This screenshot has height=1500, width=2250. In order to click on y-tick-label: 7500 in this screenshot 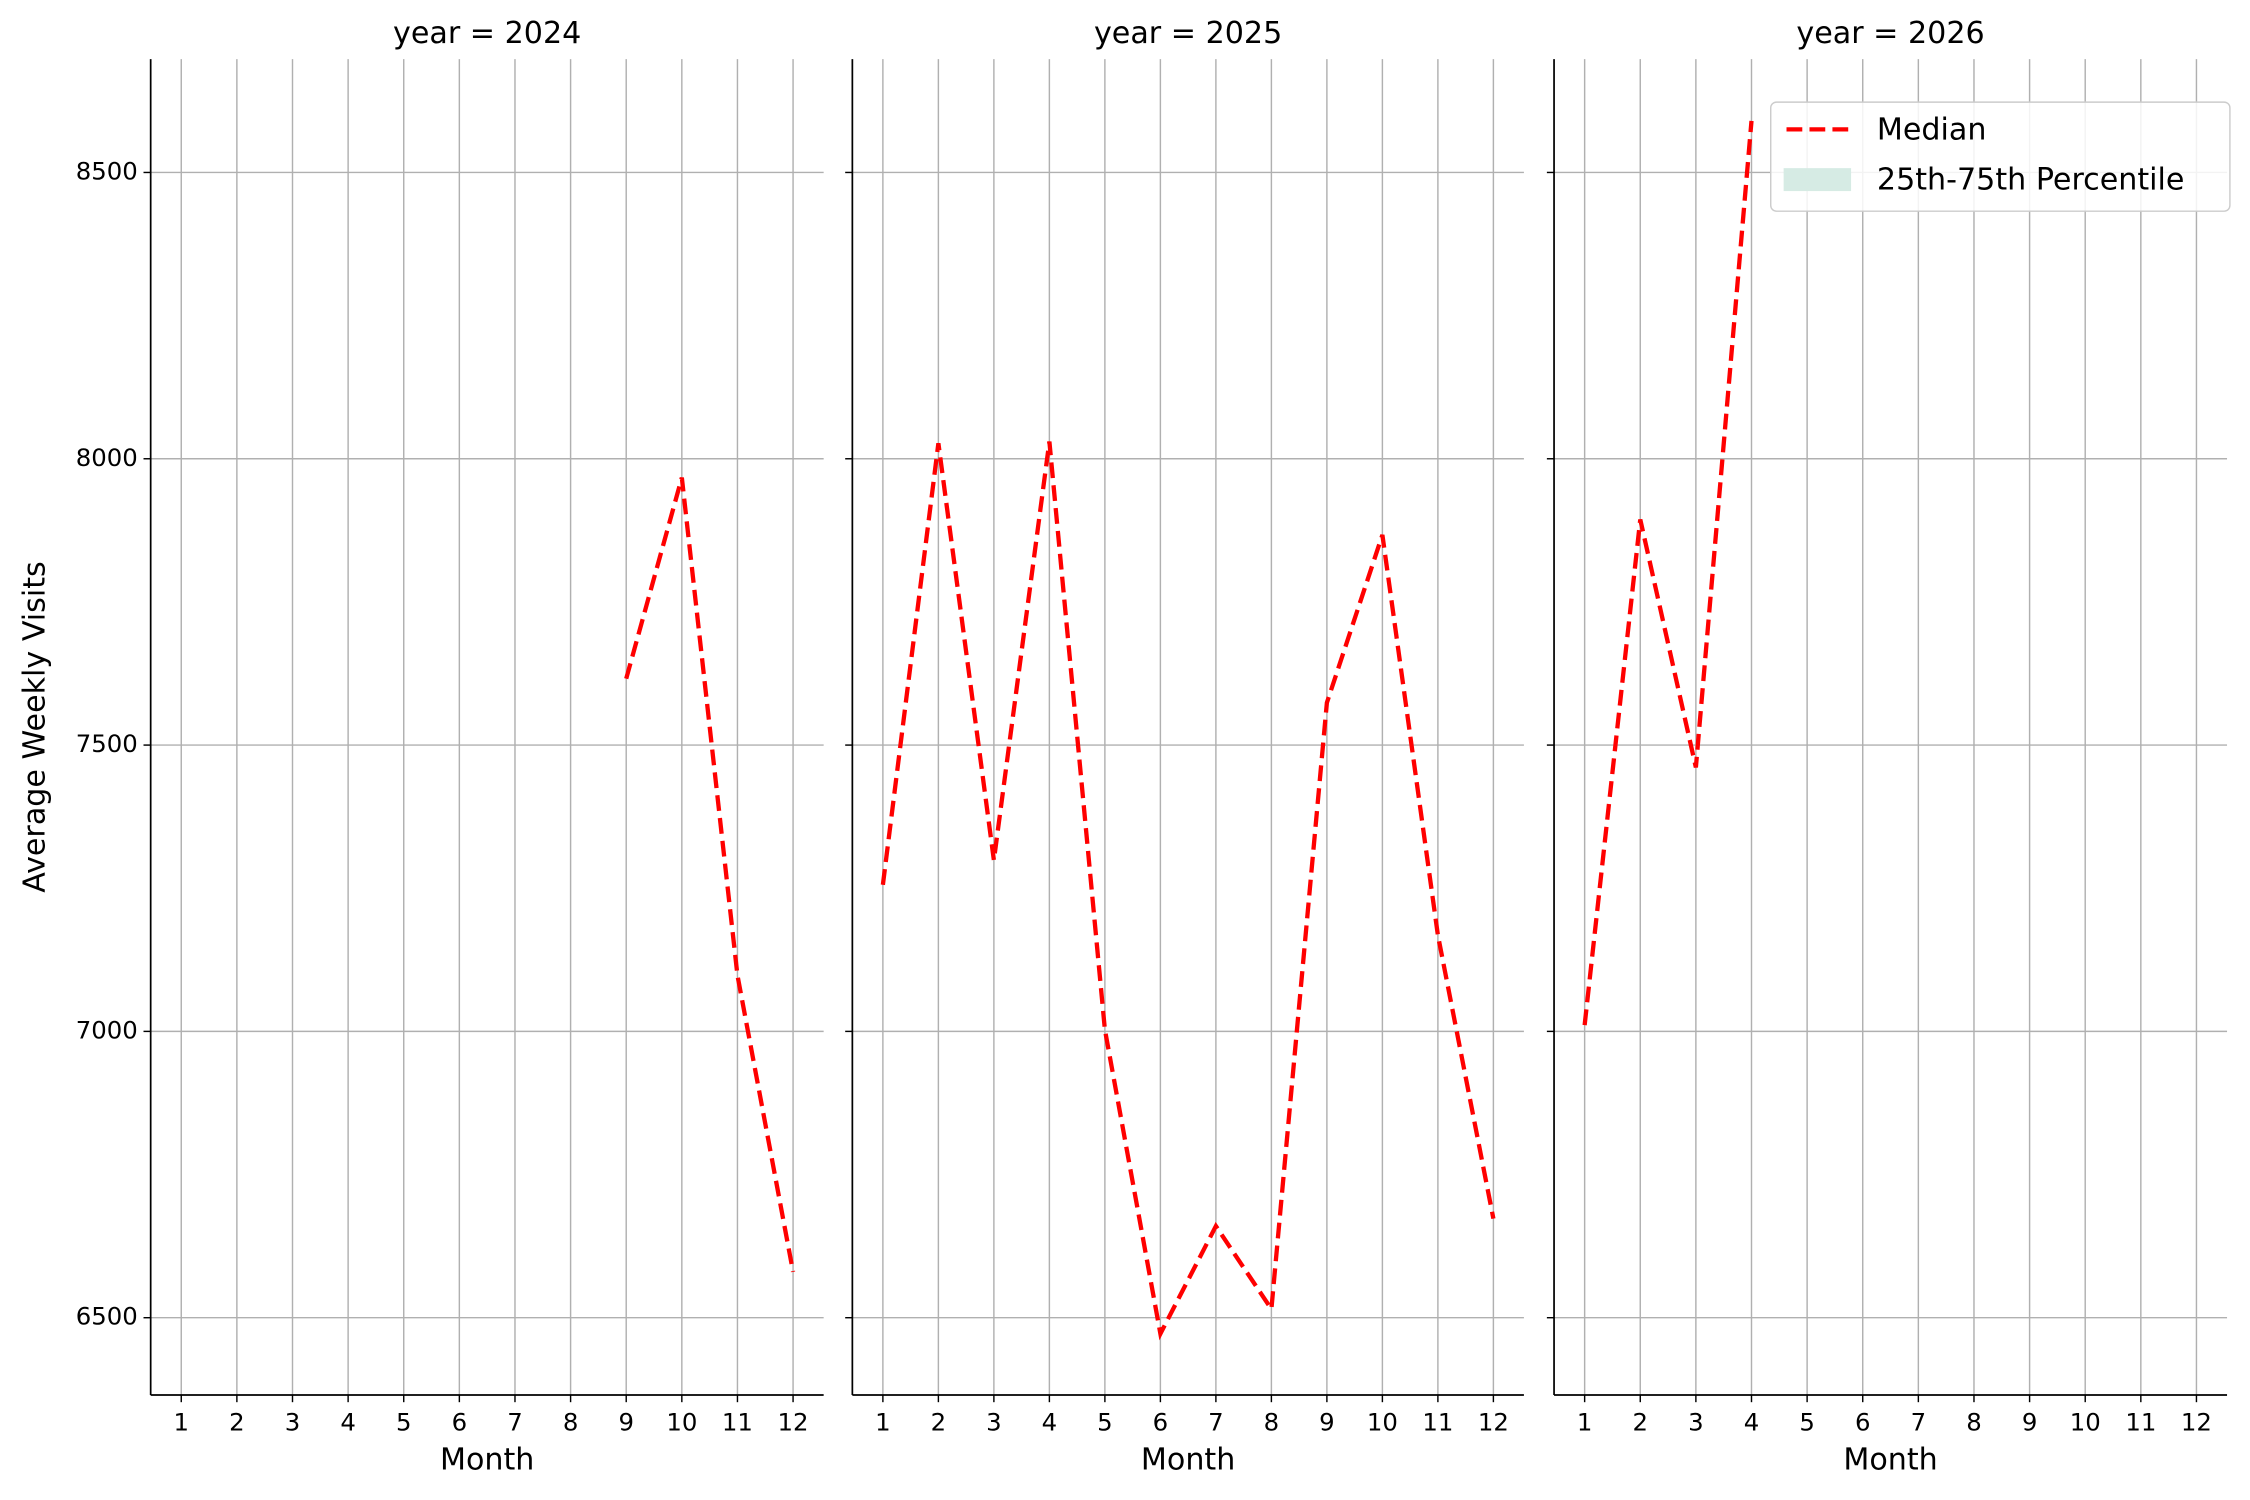, I will do `click(107, 743)`.